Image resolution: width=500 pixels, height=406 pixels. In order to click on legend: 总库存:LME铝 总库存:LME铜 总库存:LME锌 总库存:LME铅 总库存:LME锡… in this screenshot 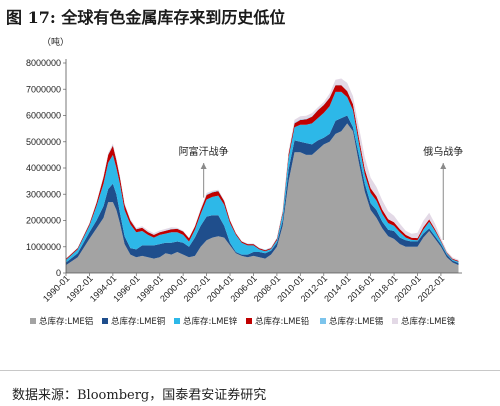, I will do `click(243, 321)`.